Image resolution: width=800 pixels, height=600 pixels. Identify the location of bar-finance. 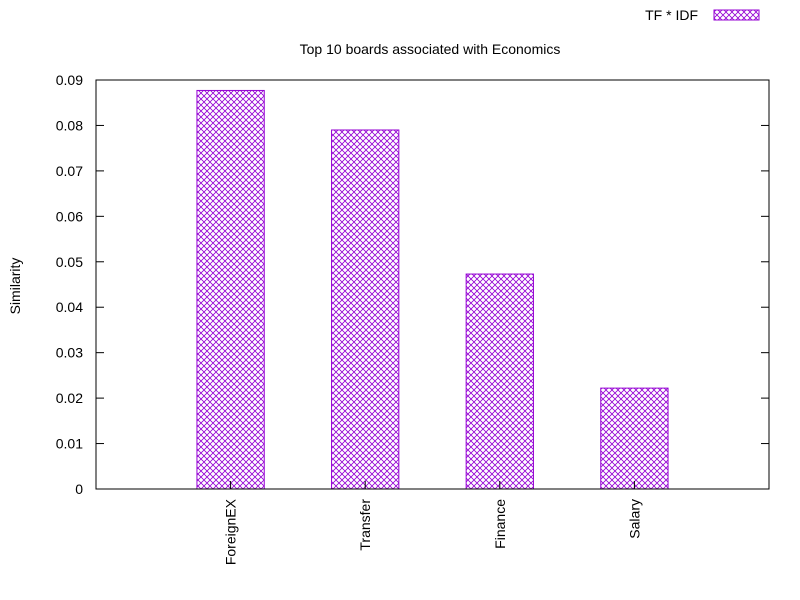
(499, 381).